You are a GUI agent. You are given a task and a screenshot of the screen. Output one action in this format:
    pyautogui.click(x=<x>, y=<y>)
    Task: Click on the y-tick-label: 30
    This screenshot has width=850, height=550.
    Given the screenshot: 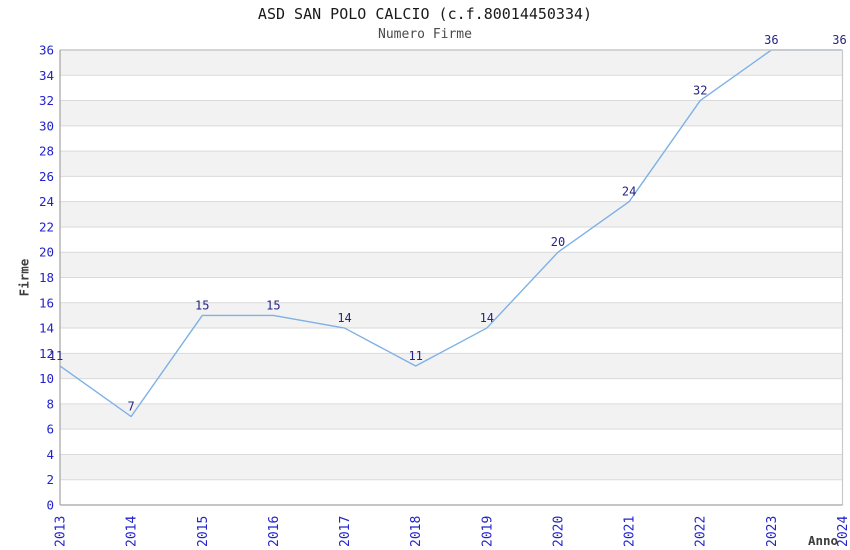 What is the action you would take?
    pyautogui.click(x=46, y=125)
    